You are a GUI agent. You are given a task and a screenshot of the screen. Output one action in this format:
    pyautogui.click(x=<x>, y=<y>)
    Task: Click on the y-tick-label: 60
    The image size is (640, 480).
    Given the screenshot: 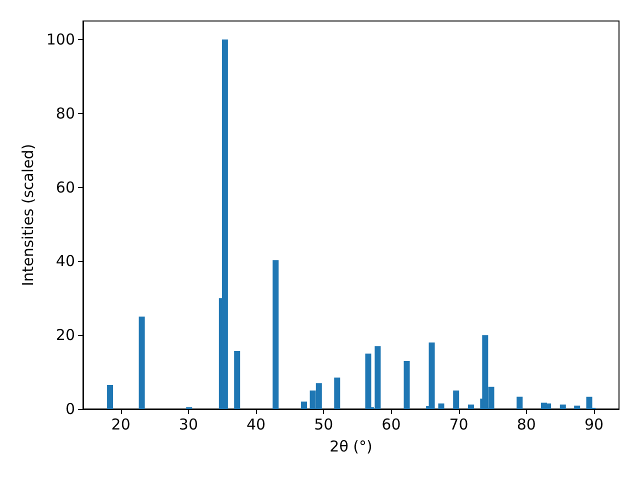 What is the action you would take?
    pyautogui.click(x=65, y=187)
    